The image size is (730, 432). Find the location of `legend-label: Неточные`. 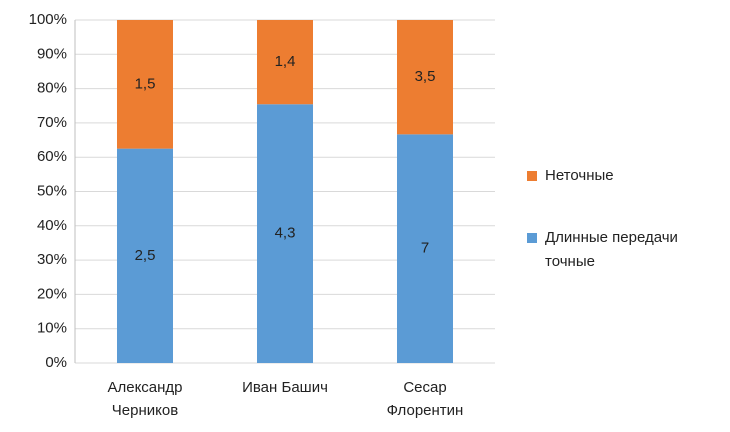

legend-label: Неточные is located at coordinates (579, 175).